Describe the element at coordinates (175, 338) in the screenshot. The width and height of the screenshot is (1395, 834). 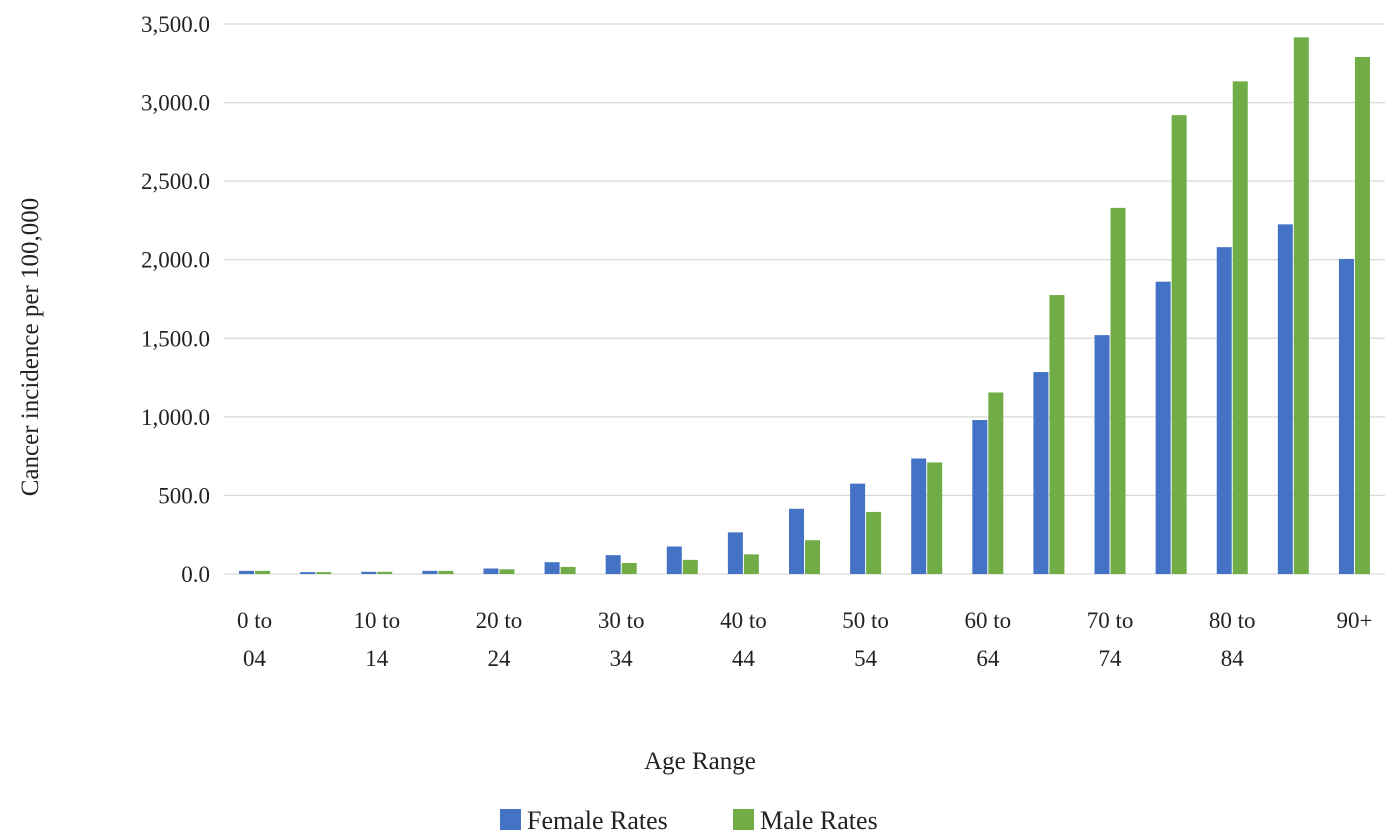
I see `y-tick-label: 1,500.0` at that location.